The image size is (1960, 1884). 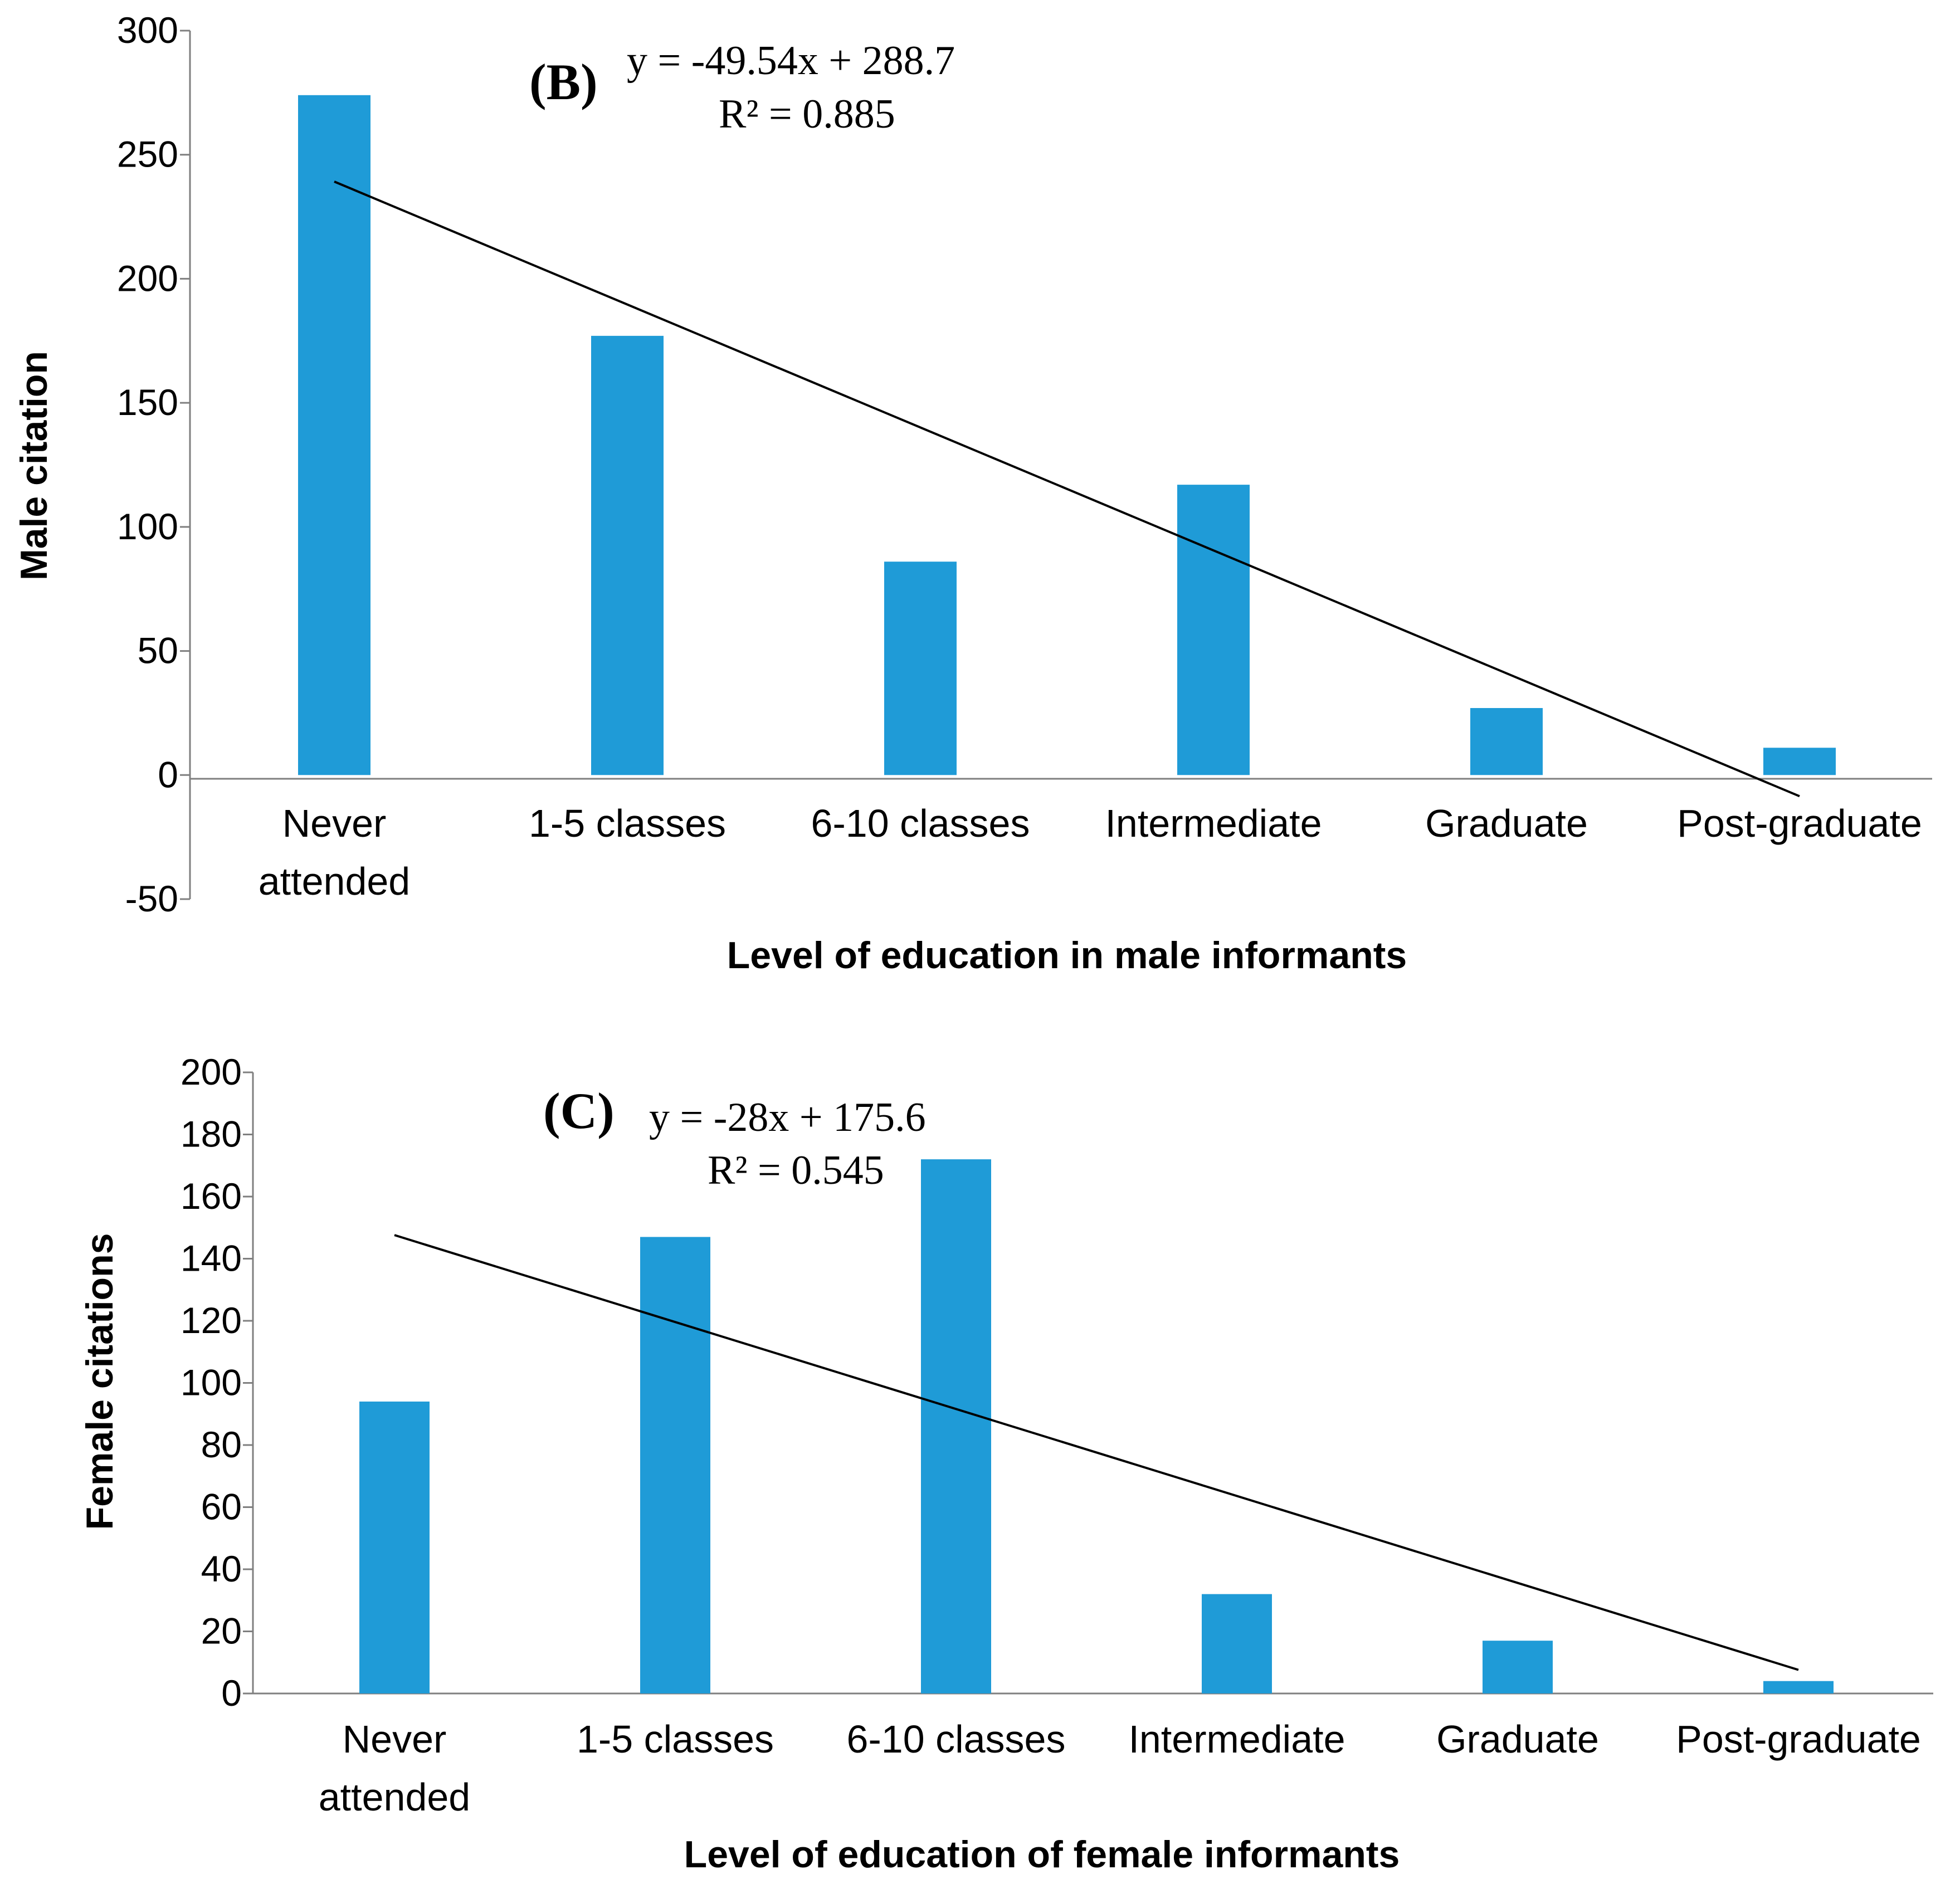 What do you see at coordinates (1799, 823) in the screenshot?
I see `panel-b-category-label: Post-graduate` at bounding box center [1799, 823].